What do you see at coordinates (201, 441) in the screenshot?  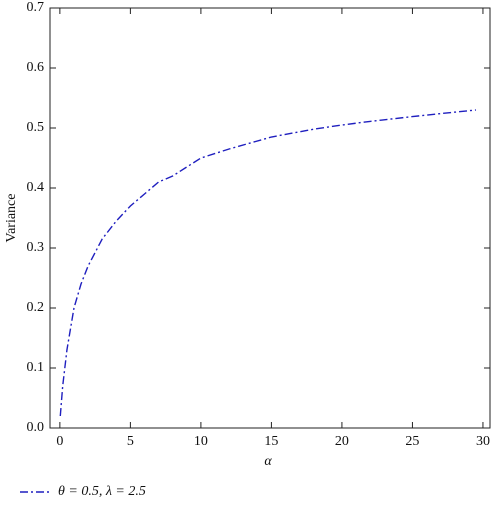 I see `x-tick-label: 10` at bounding box center [201, 441].